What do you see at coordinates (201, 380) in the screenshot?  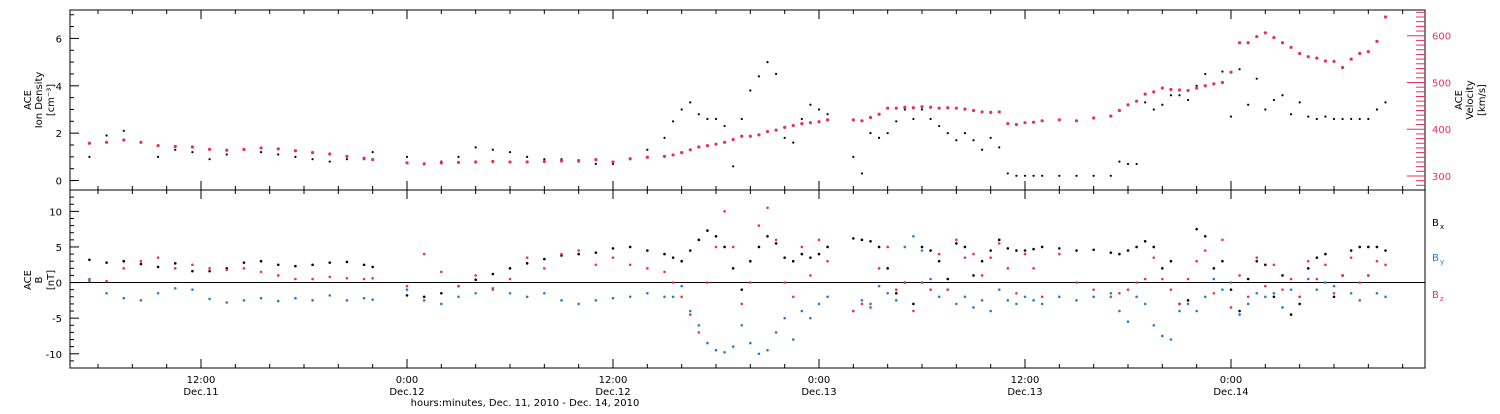 I see `x-tick-time-label: 12:00` at bounding box center [201, 380].